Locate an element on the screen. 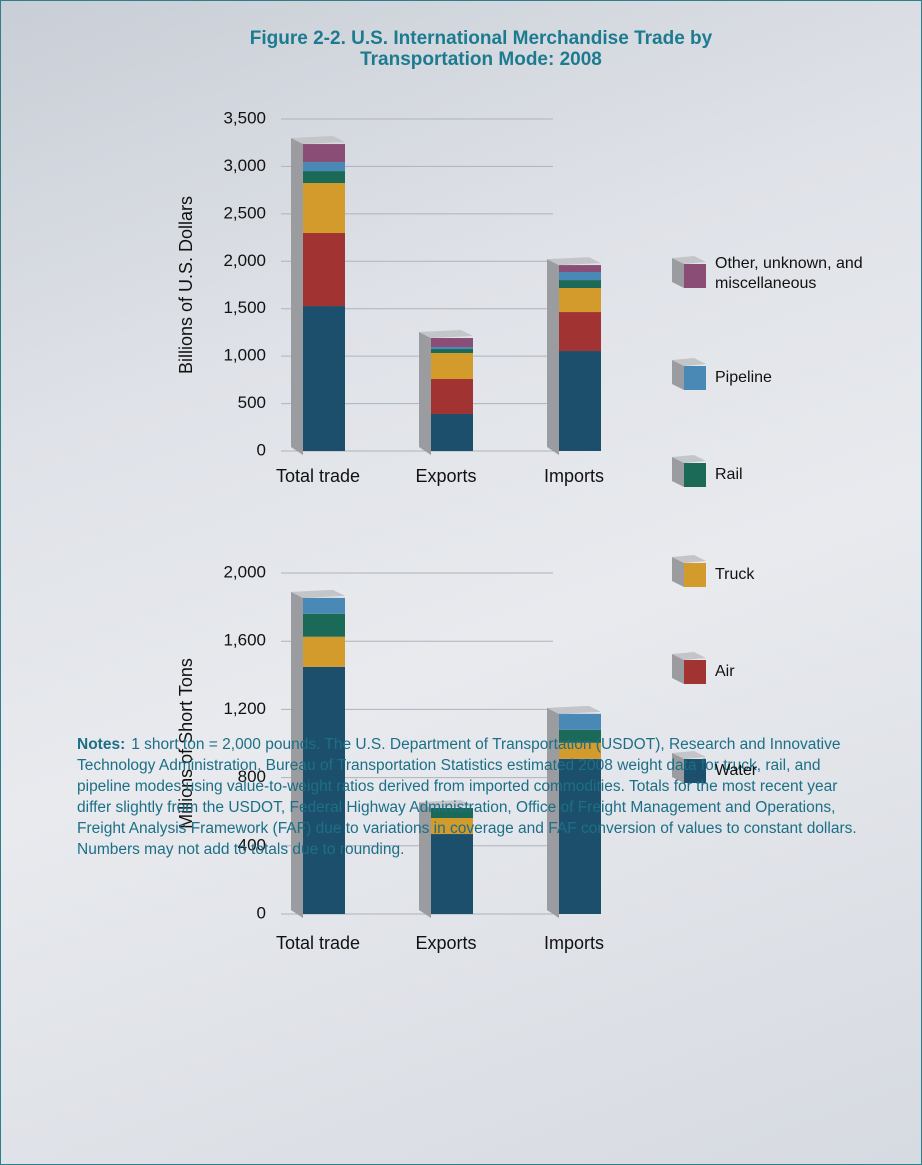 The image size is (922, 1165). y-tick-label: 500 is located at coordinates (252, 402).